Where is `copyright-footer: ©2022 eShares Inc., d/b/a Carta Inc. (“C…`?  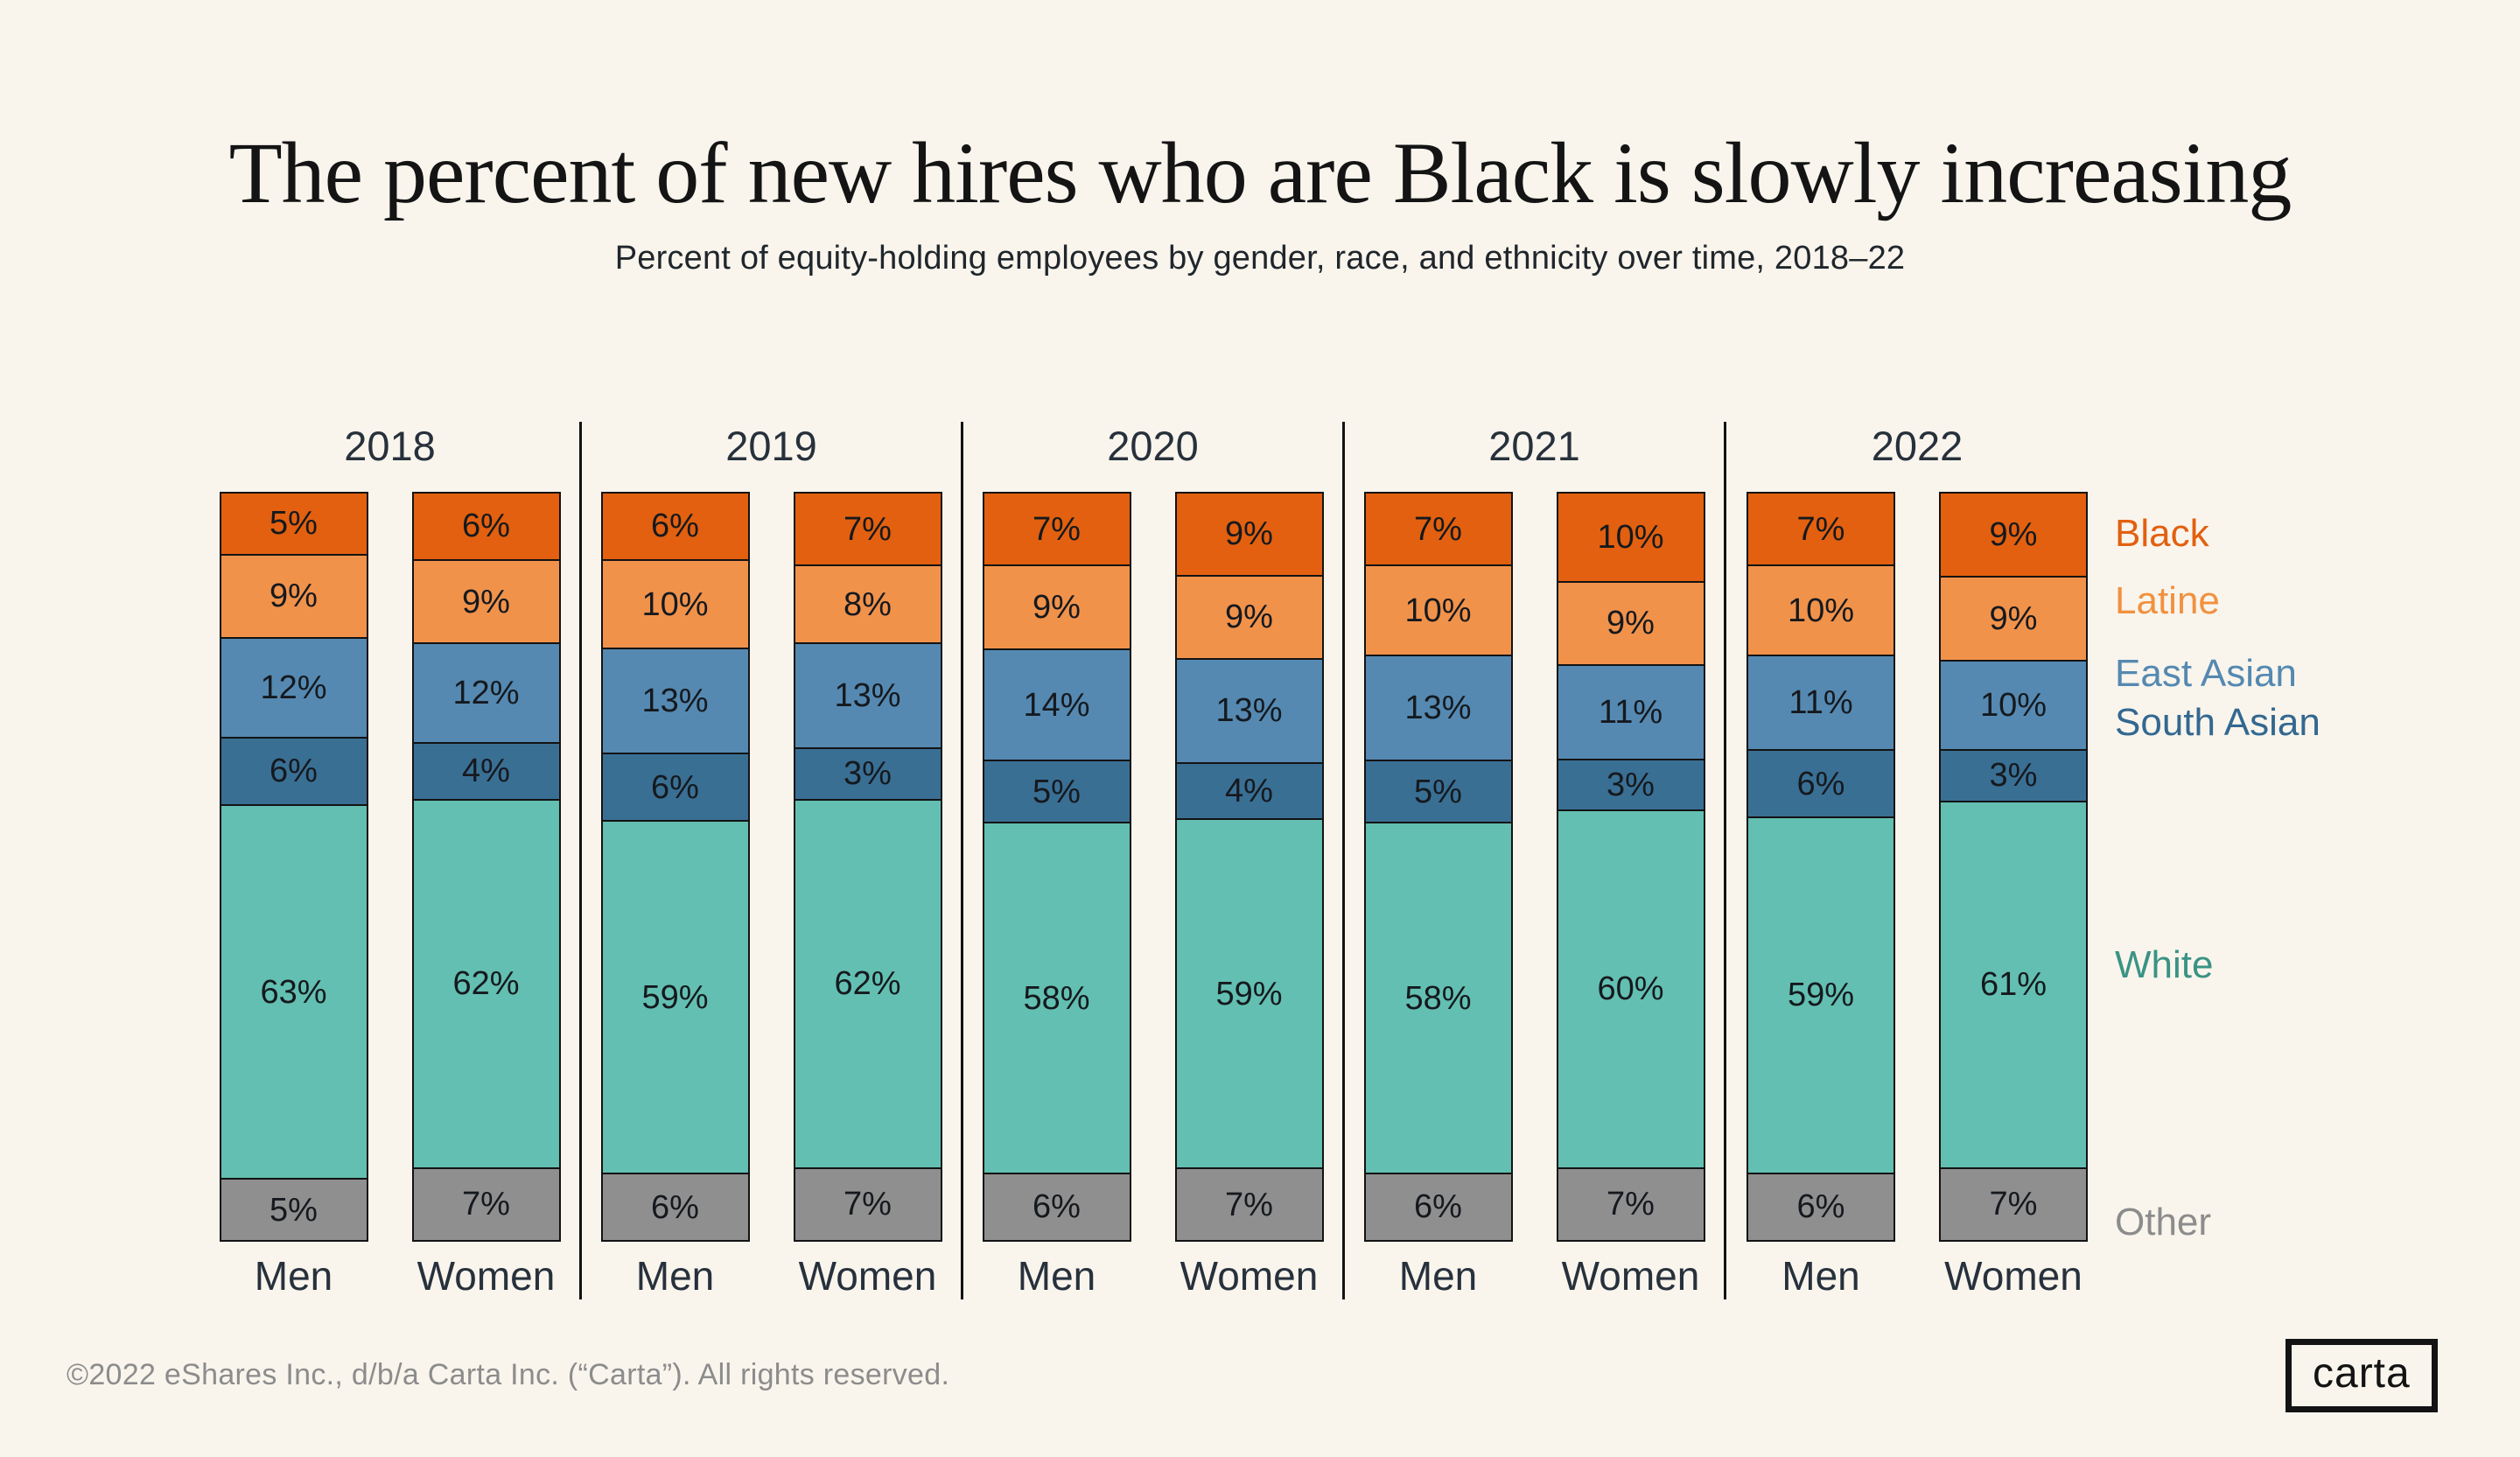
copyright-footer: ©2022 eShares Inc., d/b/a Carta Inc. (“C… is located at coordinates (508, 1374).